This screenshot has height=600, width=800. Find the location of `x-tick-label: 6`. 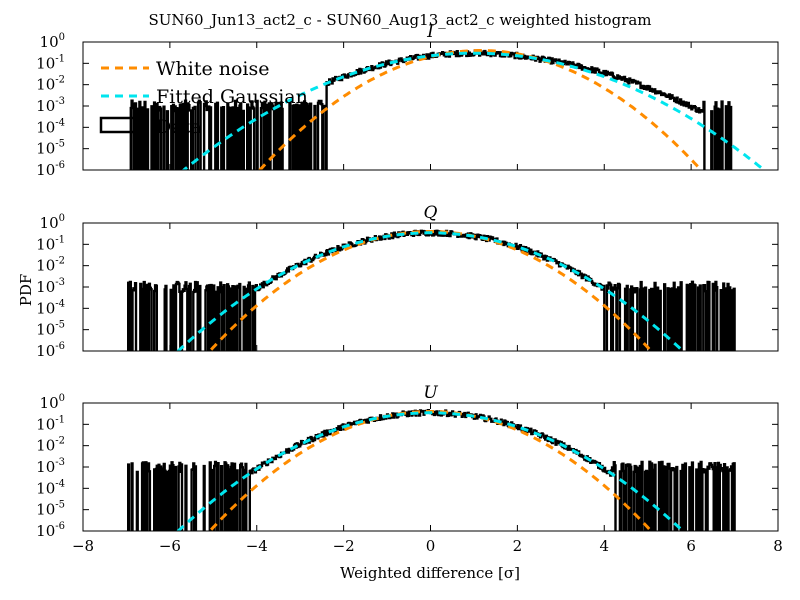

x-tick-label: 6 is located at coordinates (691, 546).